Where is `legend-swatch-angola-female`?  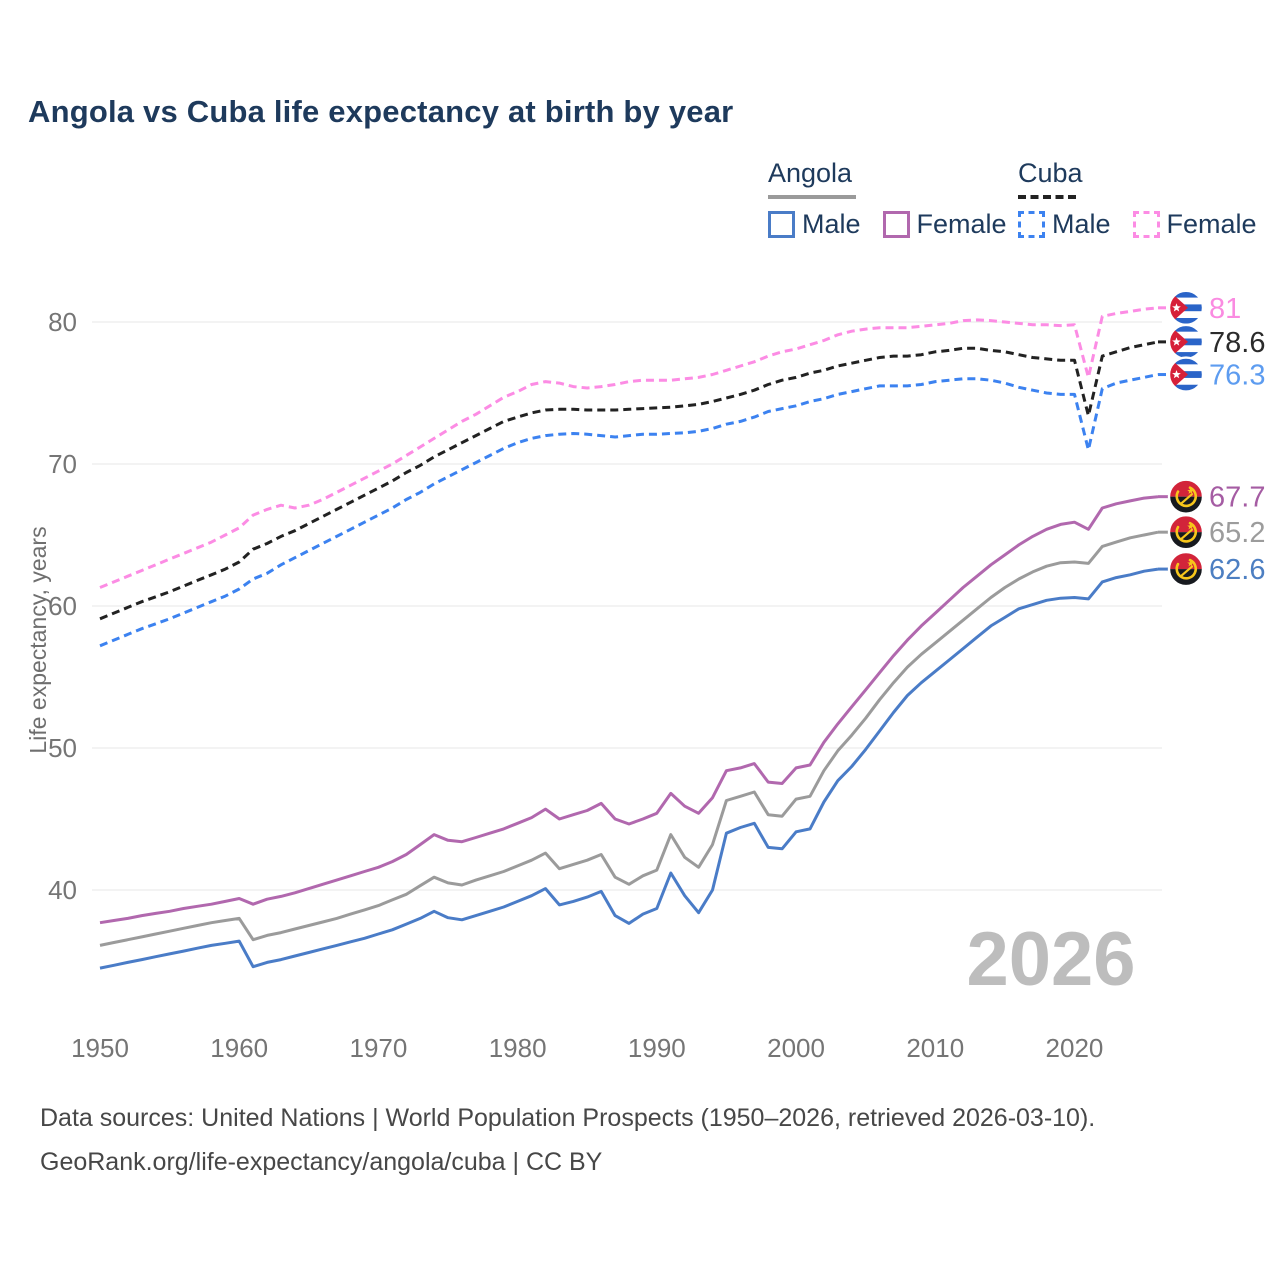 legend-swatch-angola-female is located at coordinates (896, 224).